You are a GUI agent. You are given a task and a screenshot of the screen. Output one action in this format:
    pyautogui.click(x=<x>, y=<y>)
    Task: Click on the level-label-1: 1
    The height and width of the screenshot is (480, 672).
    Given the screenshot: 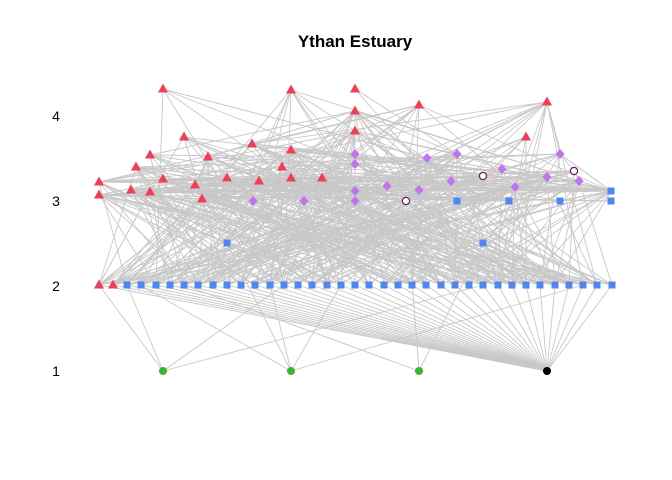 What is the action you would take?
    pyautogui.click(x=56, y=371)
    